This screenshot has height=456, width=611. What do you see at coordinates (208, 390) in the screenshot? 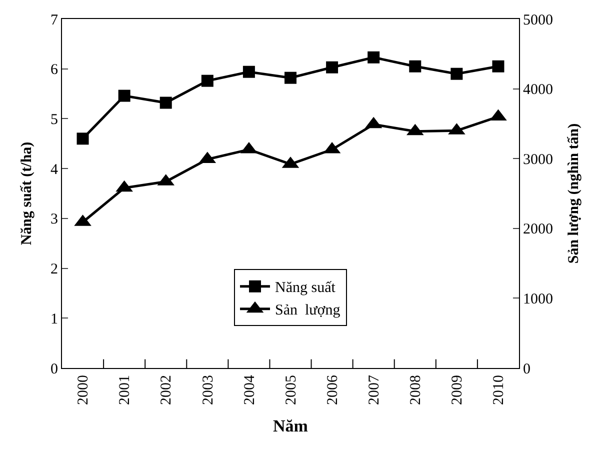
I see `x-tick-label: 2003` at bounding box center [208, 390].